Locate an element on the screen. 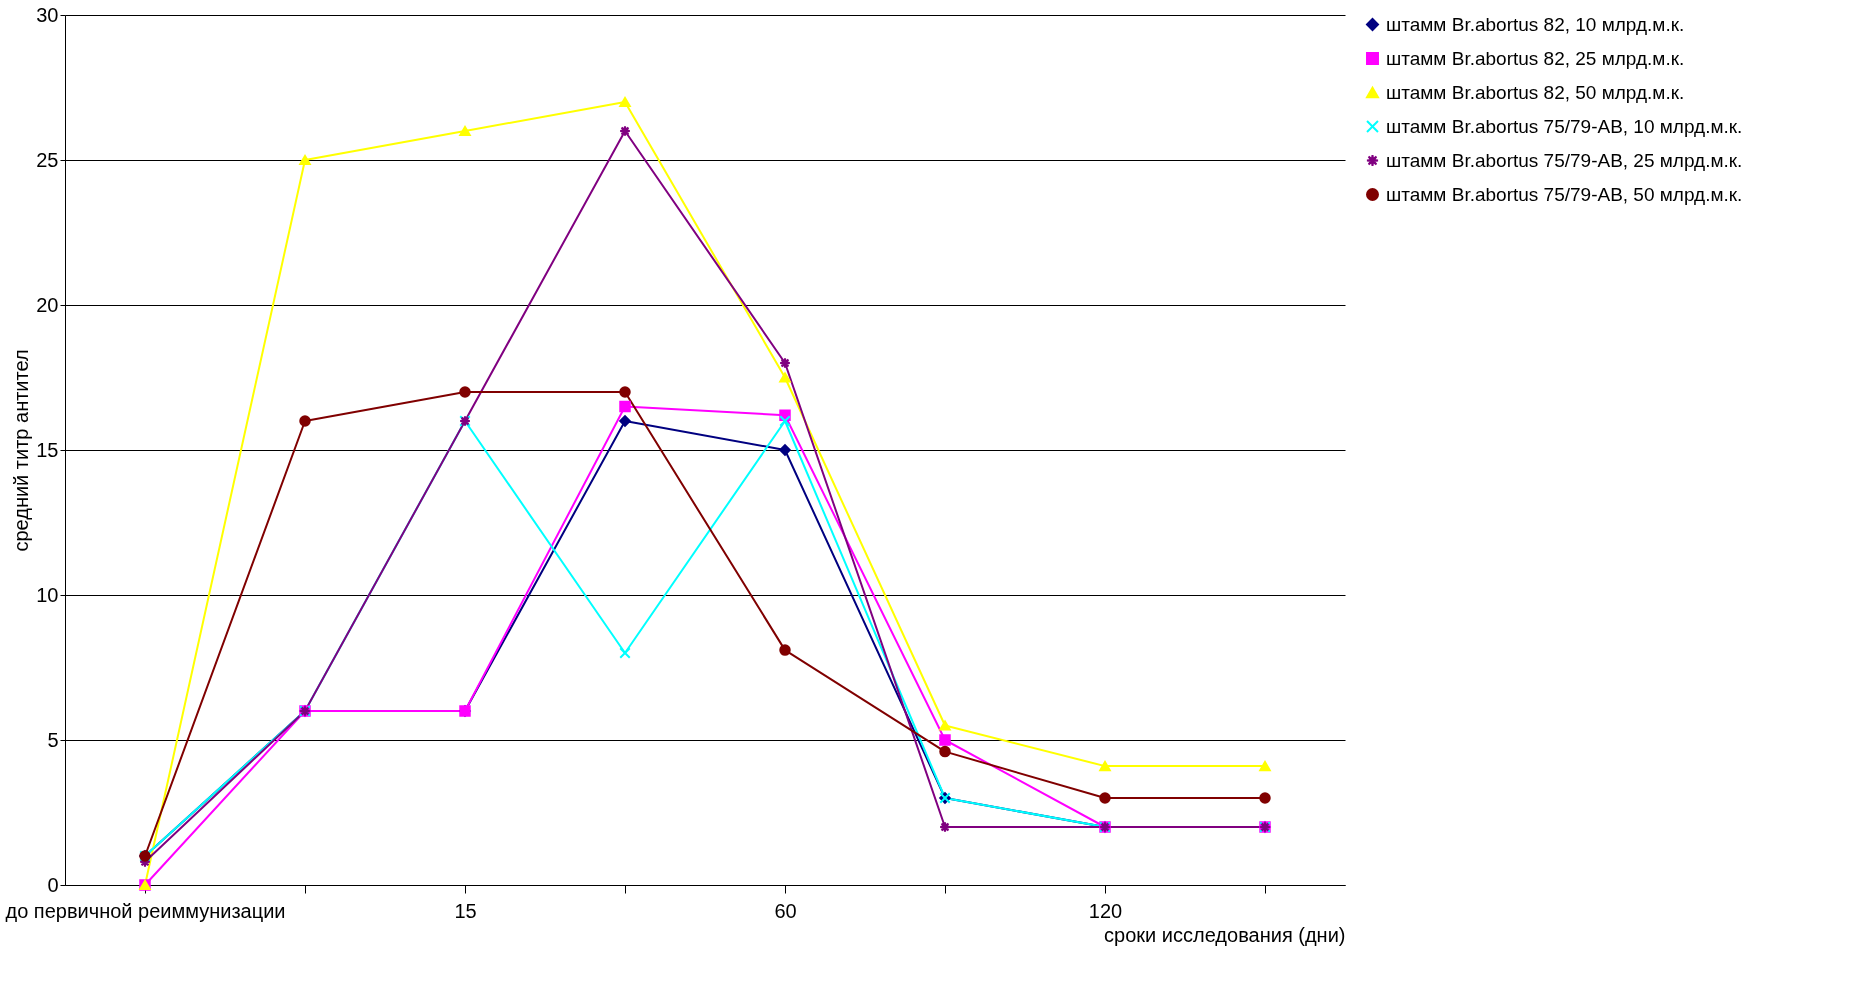  legend-label: штамм Br.abortus 82, 10 млрд.м.к. is located at coordinates (1535, 24).